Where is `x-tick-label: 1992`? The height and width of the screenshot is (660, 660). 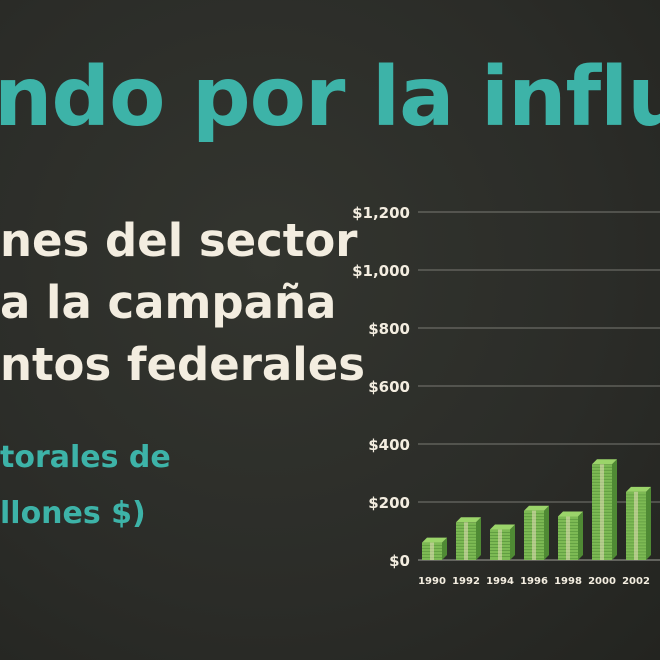
x-tick-label: 1992 is located at coordinates (466, 581).